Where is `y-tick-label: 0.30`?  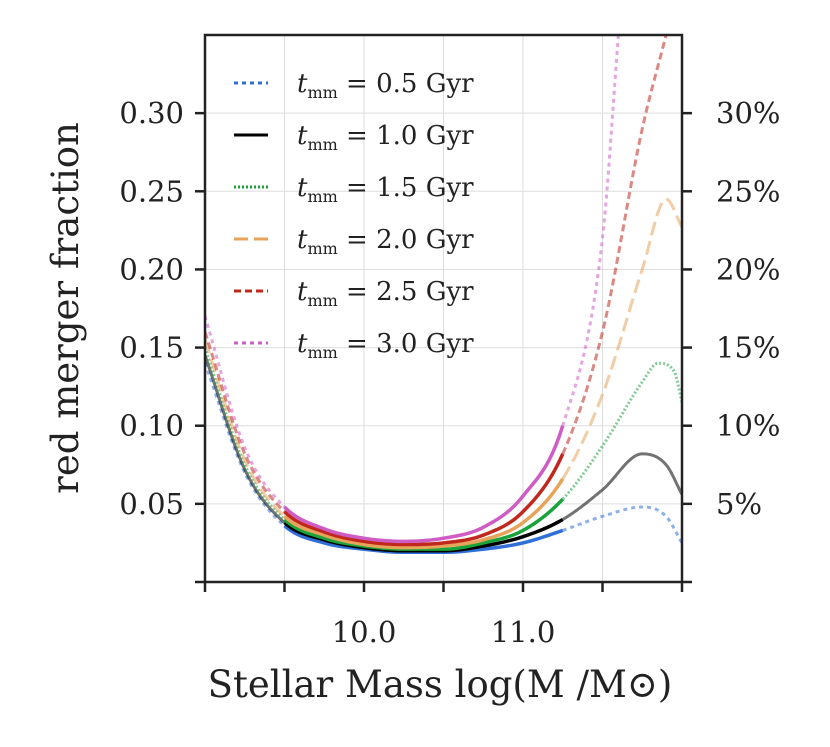
y-tick-label: 0.30 is located at coordinates (151, 113).